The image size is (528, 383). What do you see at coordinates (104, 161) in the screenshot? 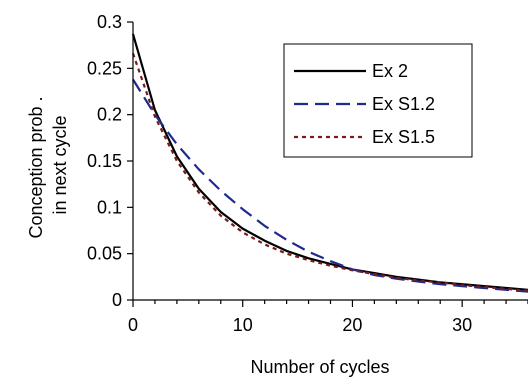
I see `y-tick-label: 0.15` at bounding box center [104, 161].